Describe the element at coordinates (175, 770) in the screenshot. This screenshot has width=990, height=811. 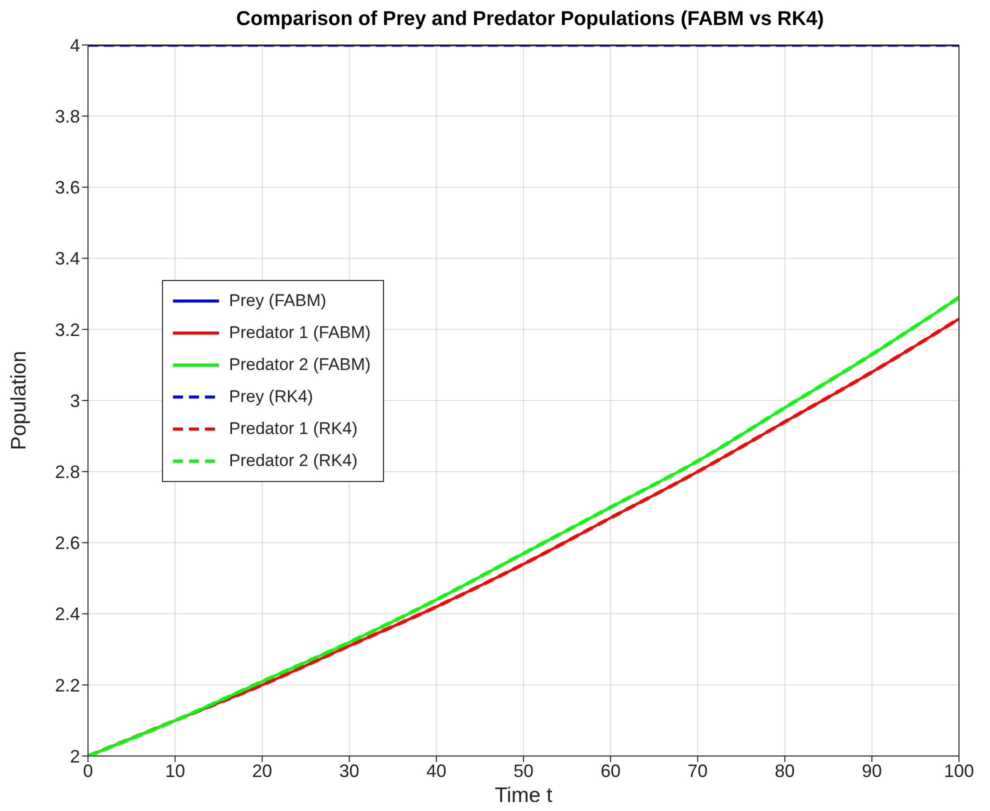
I see `x-tick-label: 10` at that location.